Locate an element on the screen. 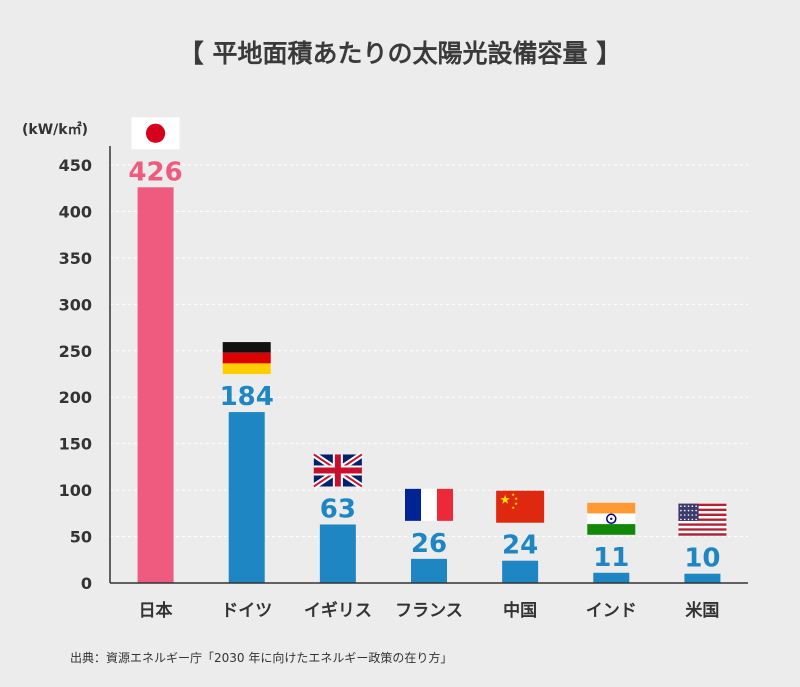 The width and height of the screenshot is (800, 687). y-tick-label: 100 is located at coordinates (75, 490).